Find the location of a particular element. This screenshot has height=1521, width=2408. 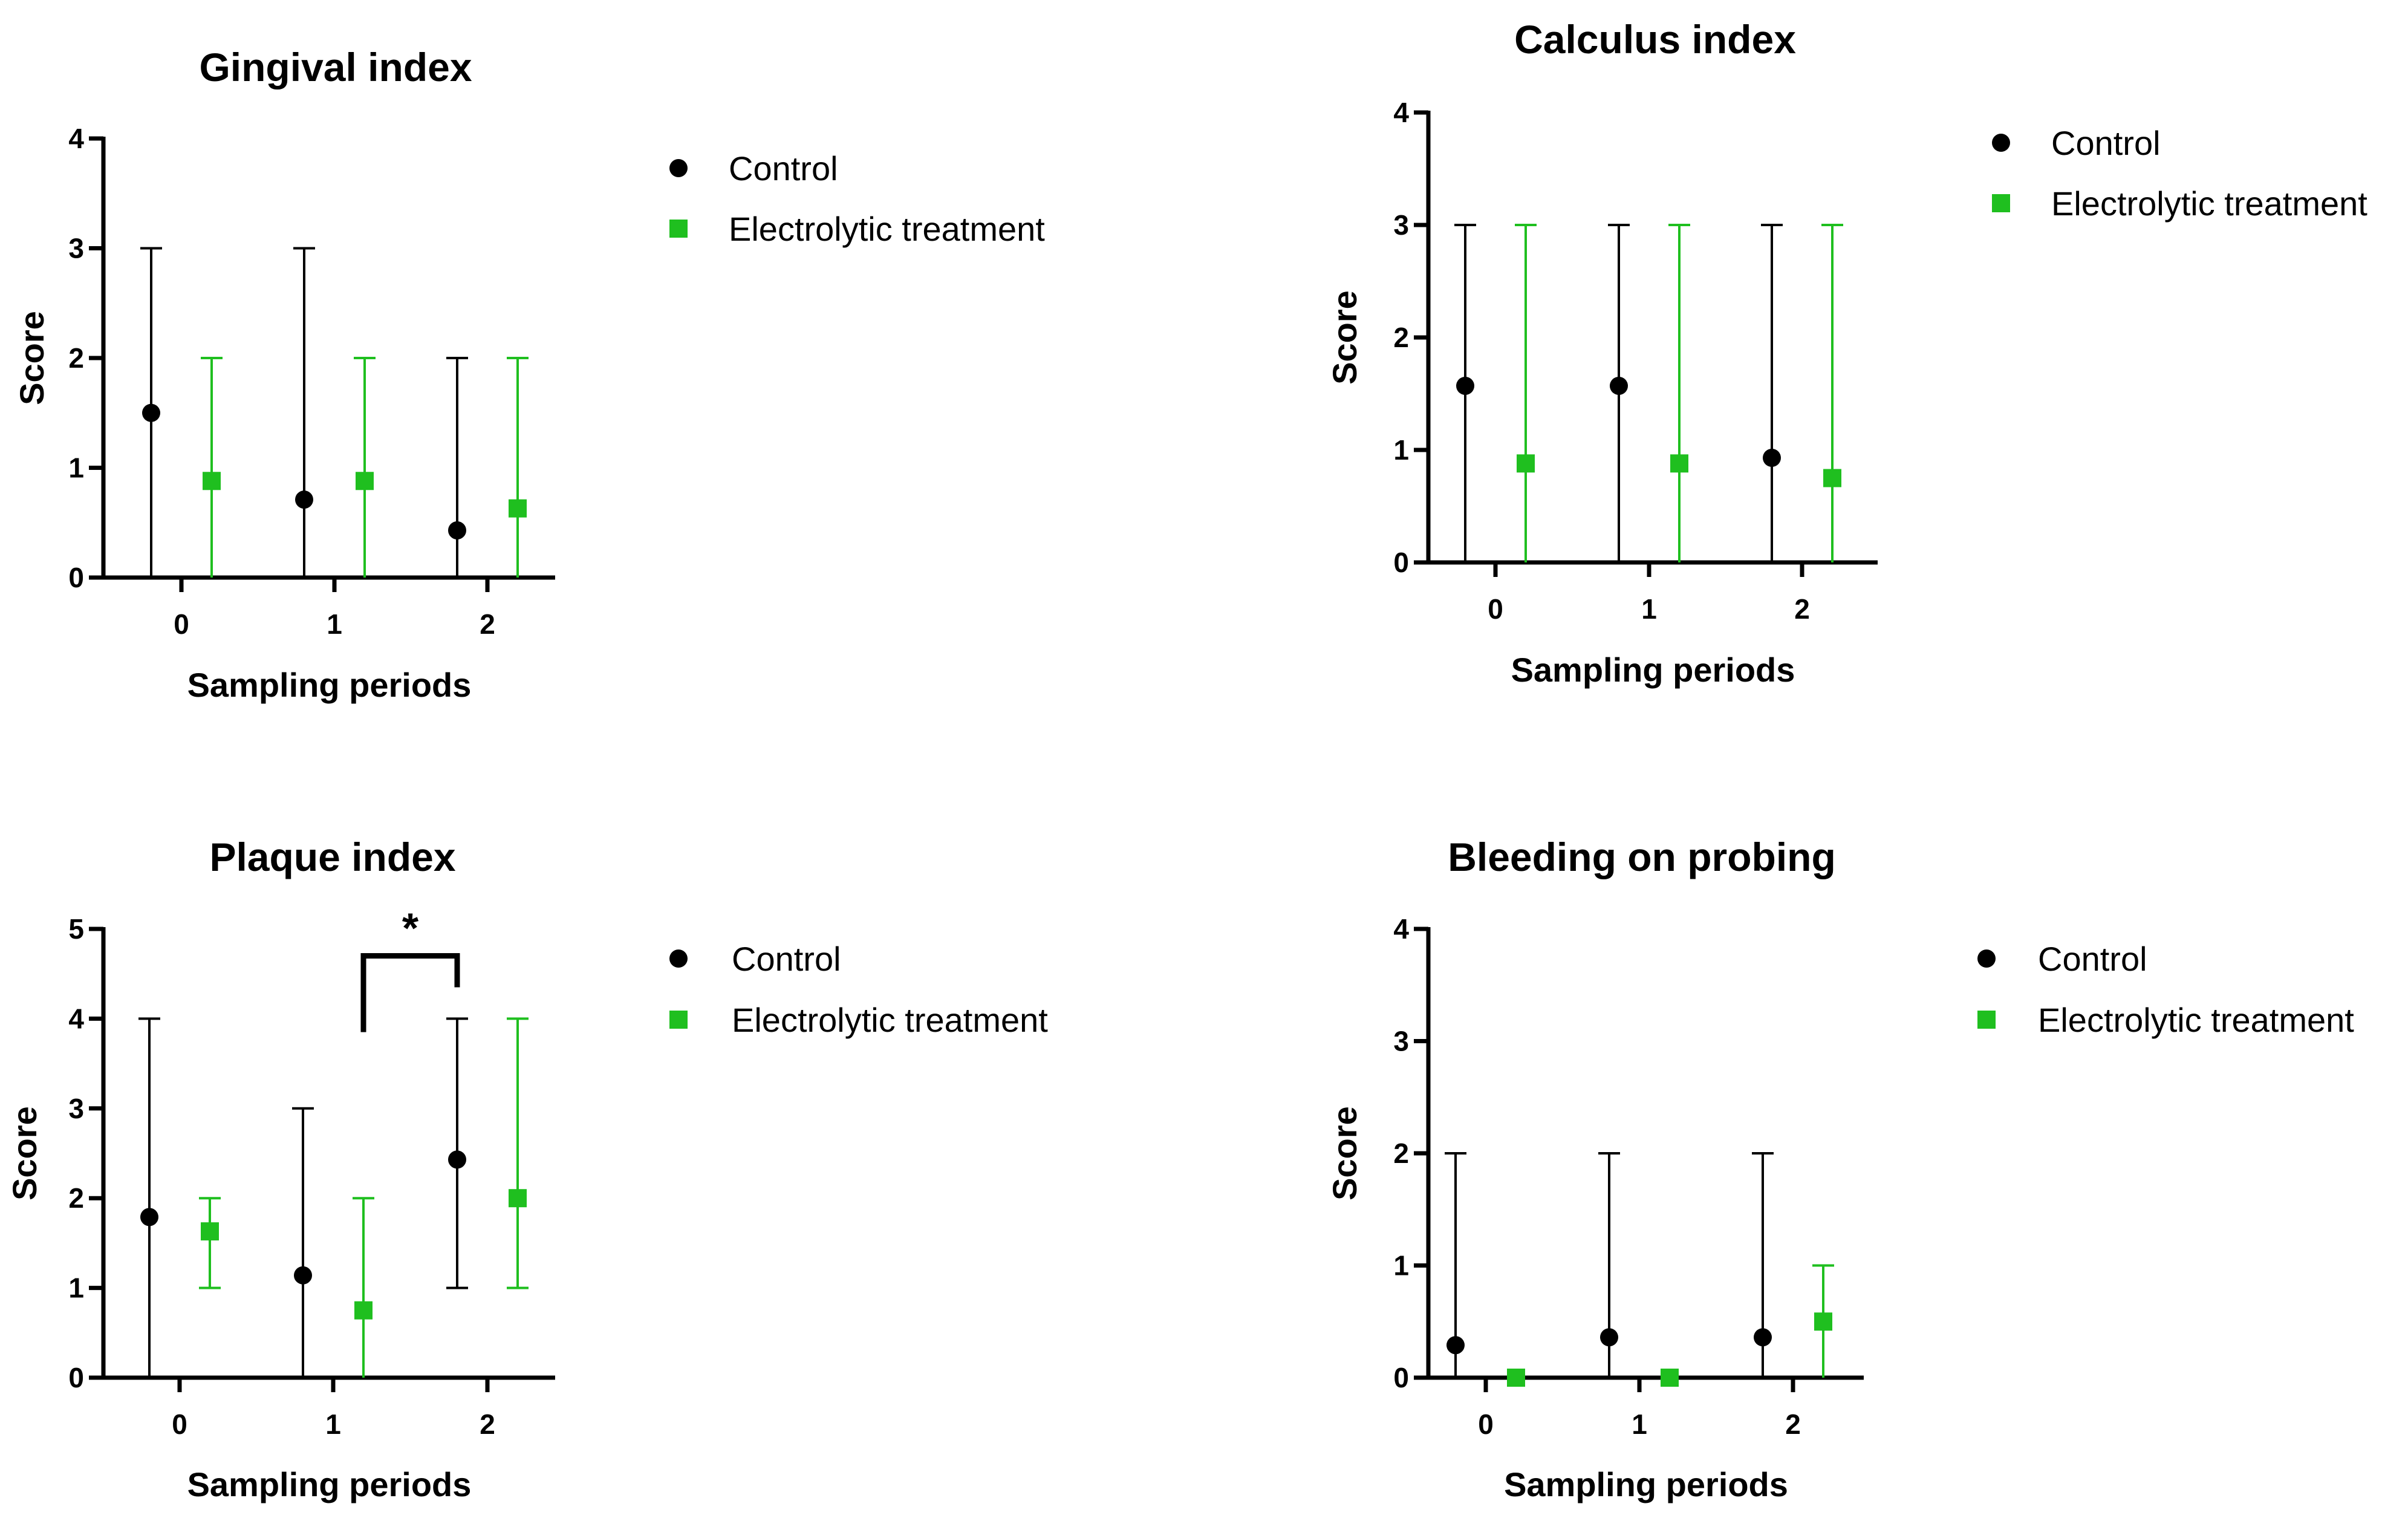

significance-bracket is located at coordinates (410, 992).